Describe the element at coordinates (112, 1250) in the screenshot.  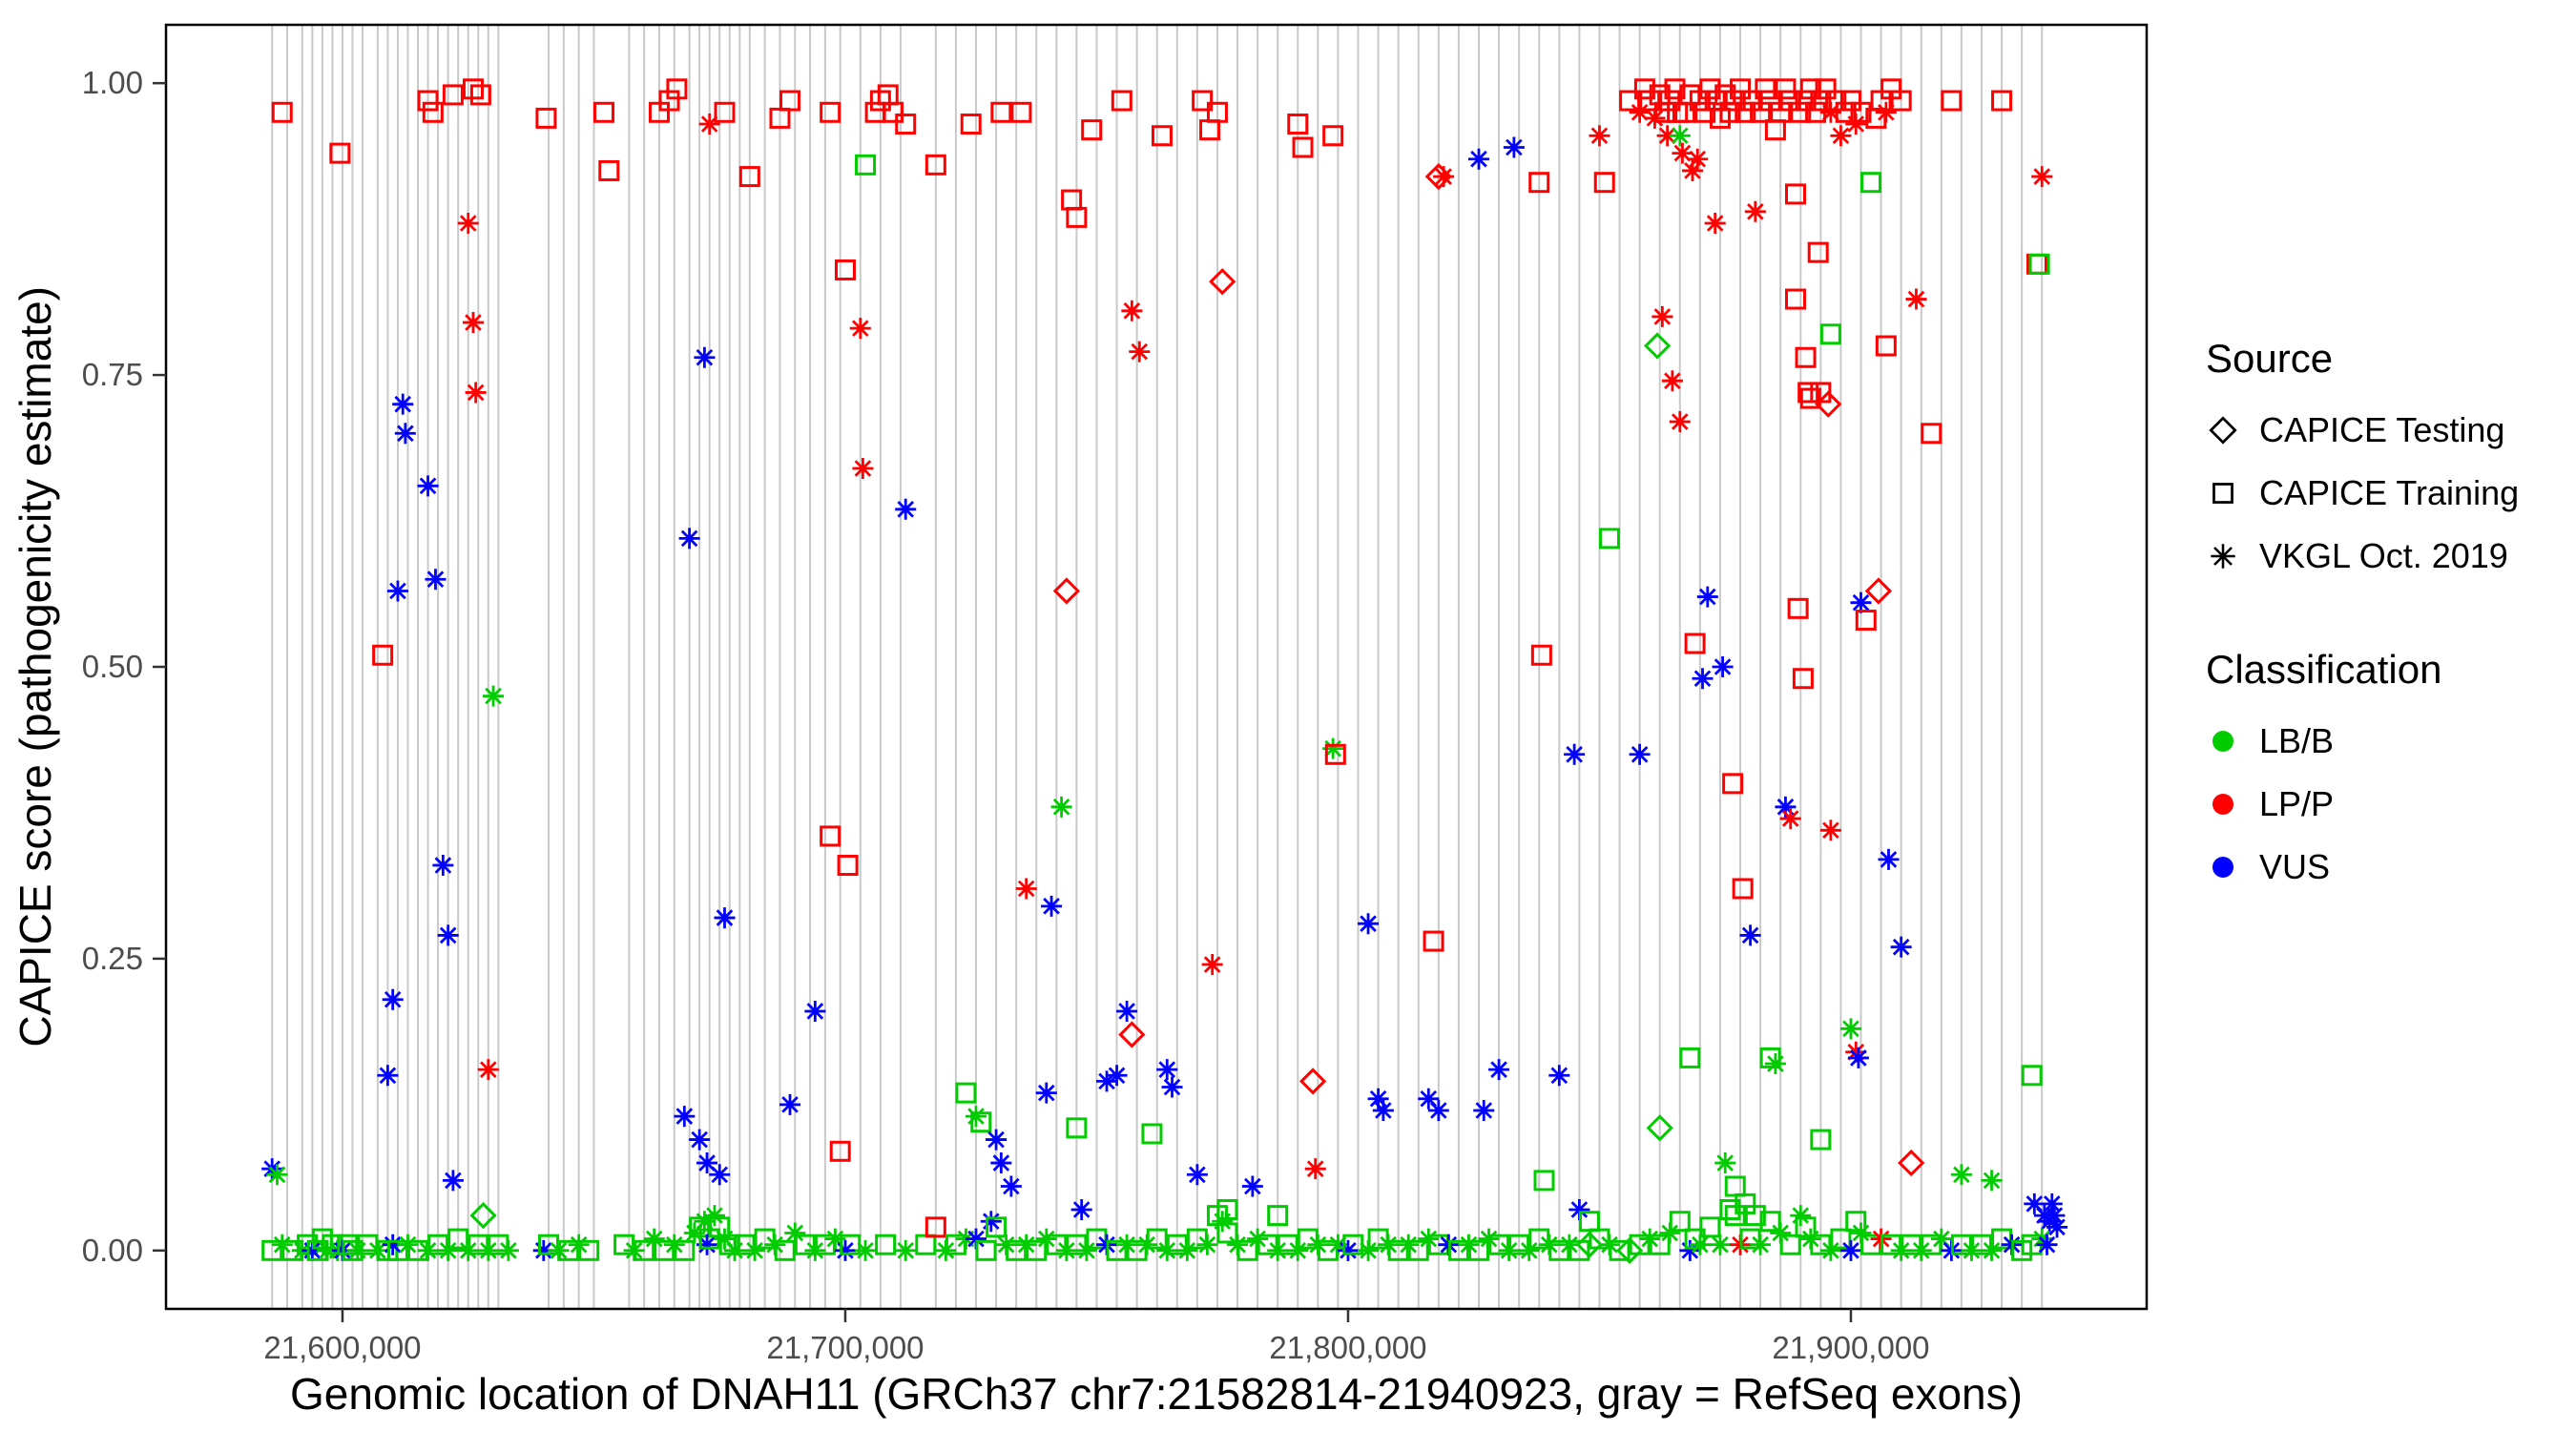
I see `y-tick-label: 0.00` at that location.